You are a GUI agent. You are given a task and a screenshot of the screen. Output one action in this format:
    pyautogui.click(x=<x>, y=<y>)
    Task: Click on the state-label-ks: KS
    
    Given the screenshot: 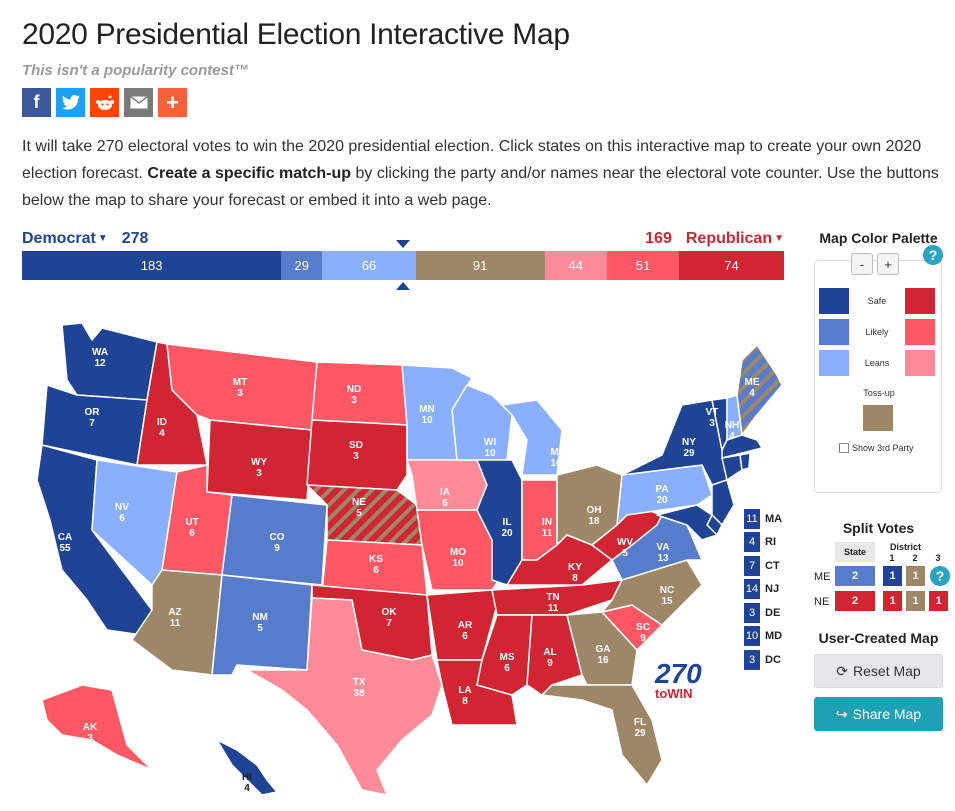 What is the action you would take?
    pyautogui.click(x=376, y=559)
    